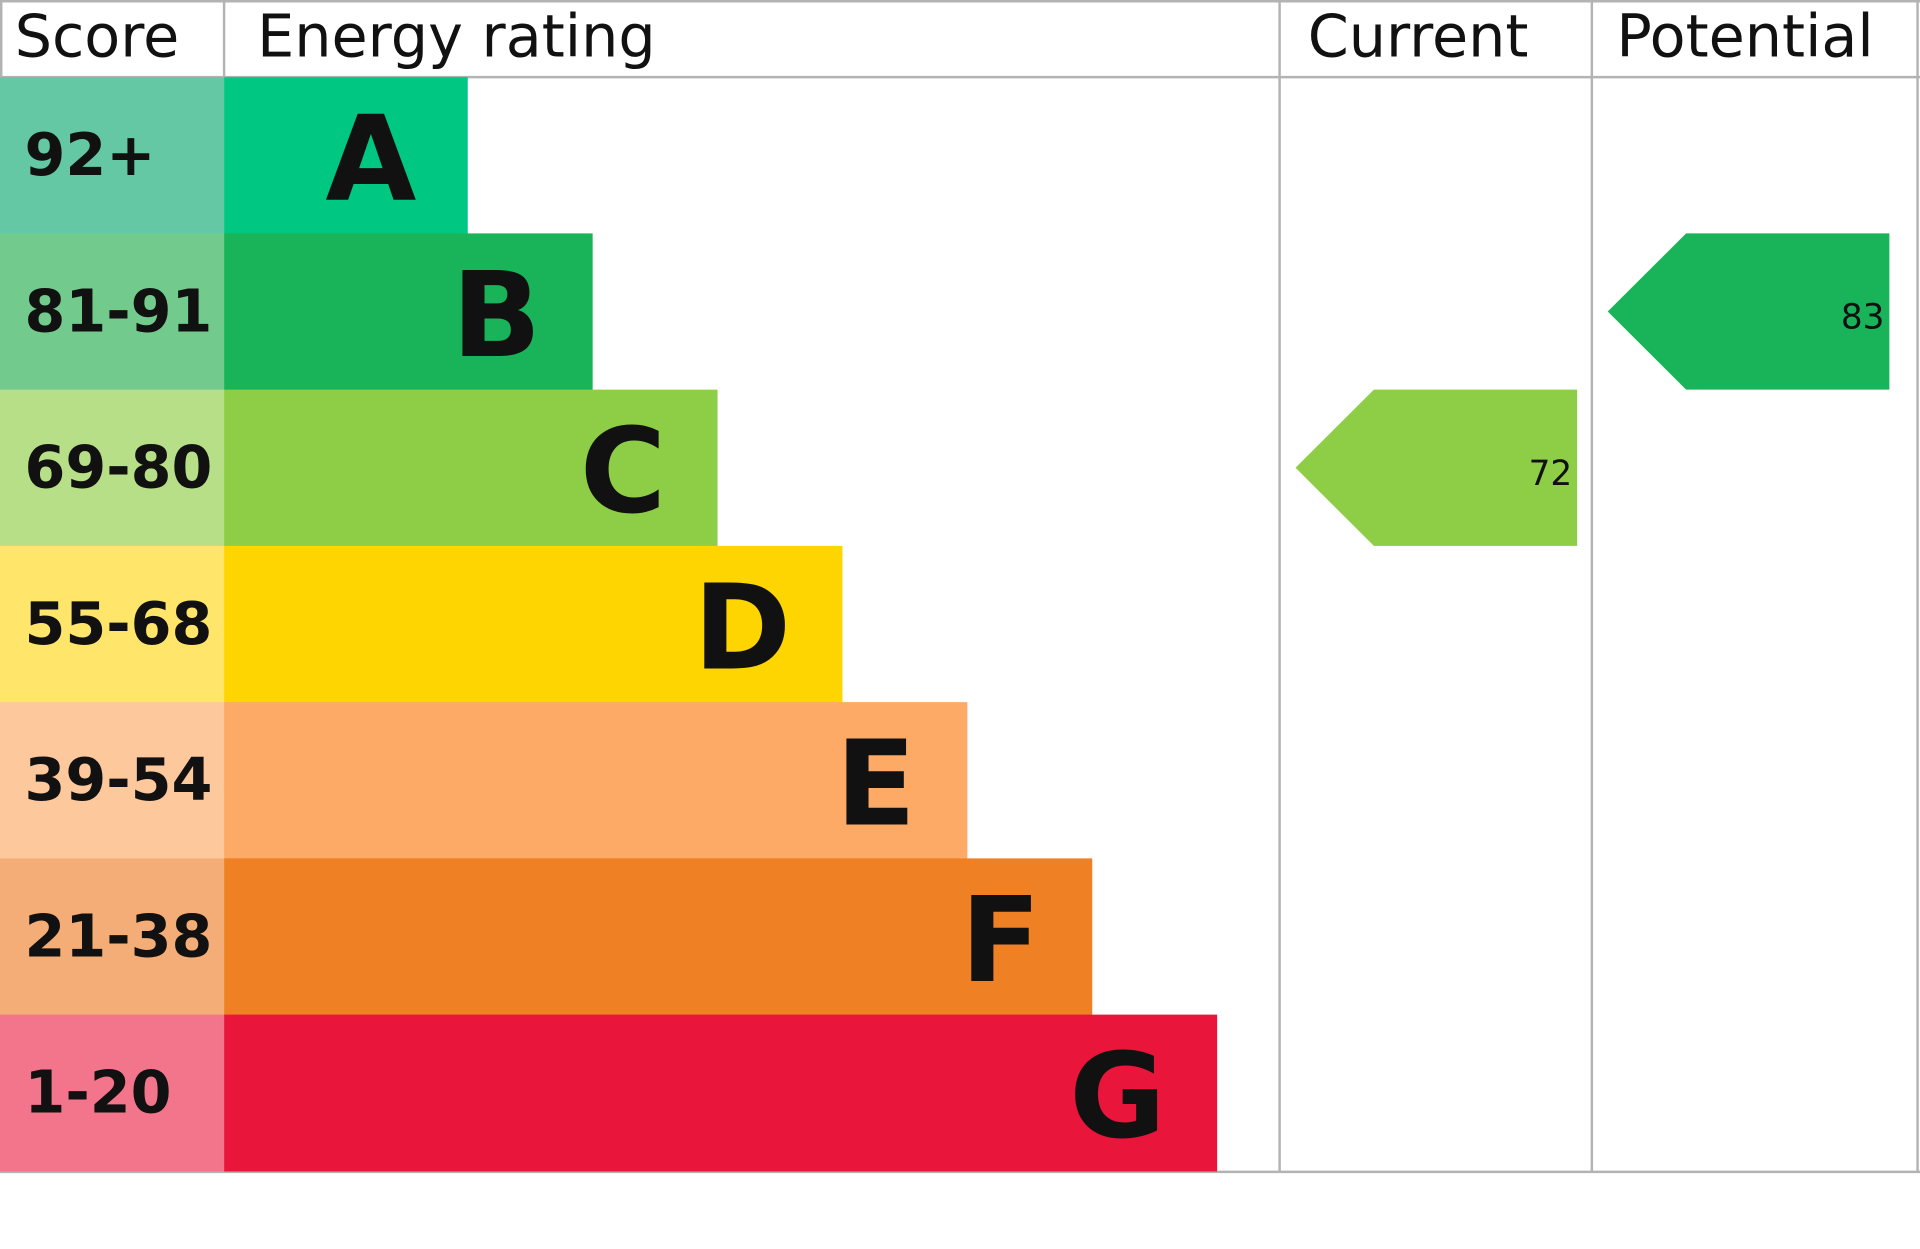  I want to click on rating-letter: D, so click(742, 627).